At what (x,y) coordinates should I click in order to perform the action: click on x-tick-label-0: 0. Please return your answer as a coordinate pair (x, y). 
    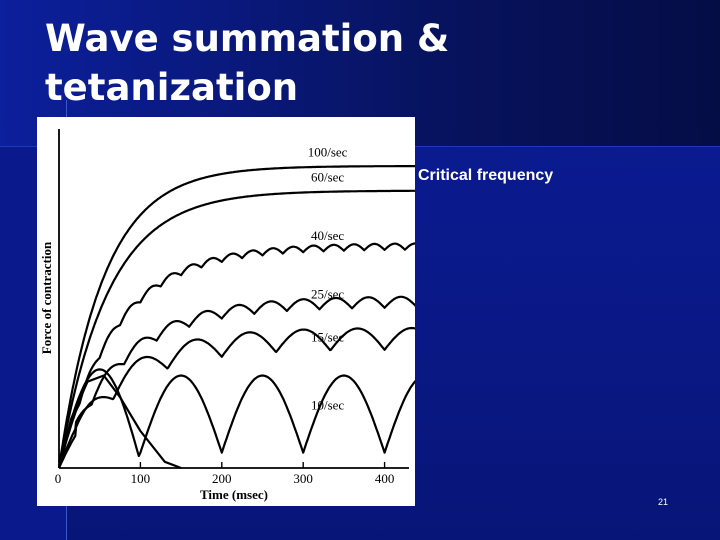
    Looking at the image, I should click on (58, 478).